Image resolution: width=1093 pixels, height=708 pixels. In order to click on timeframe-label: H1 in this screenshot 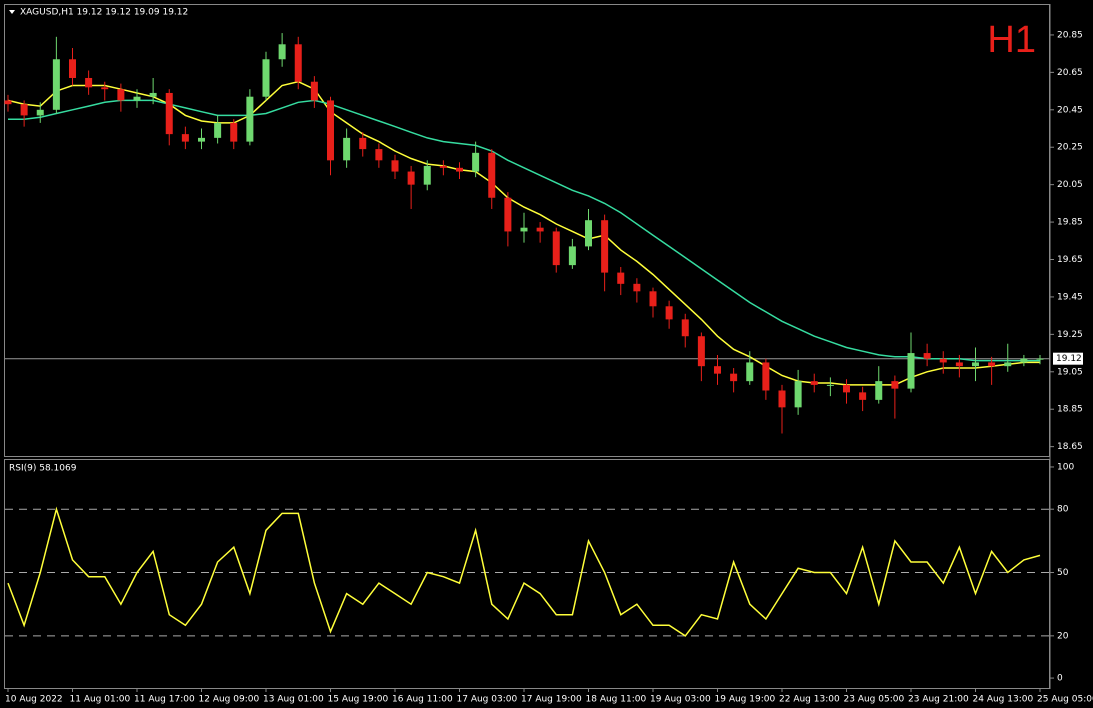, I will do `click(1011, 40)`.